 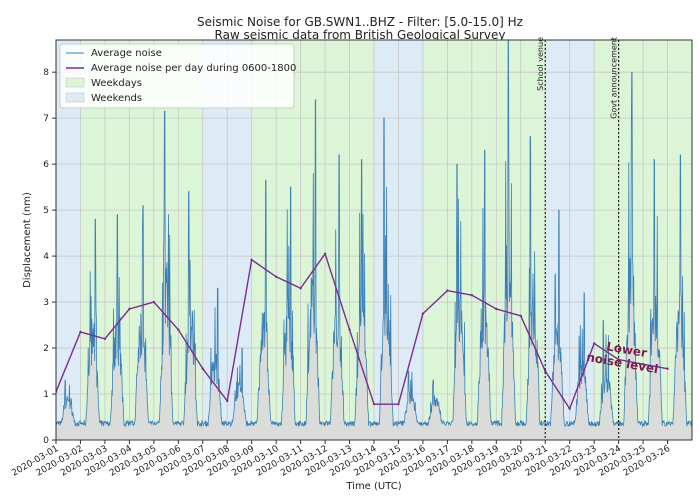 I want to click on y-tick-label: 4, so click(x=46, y=257).